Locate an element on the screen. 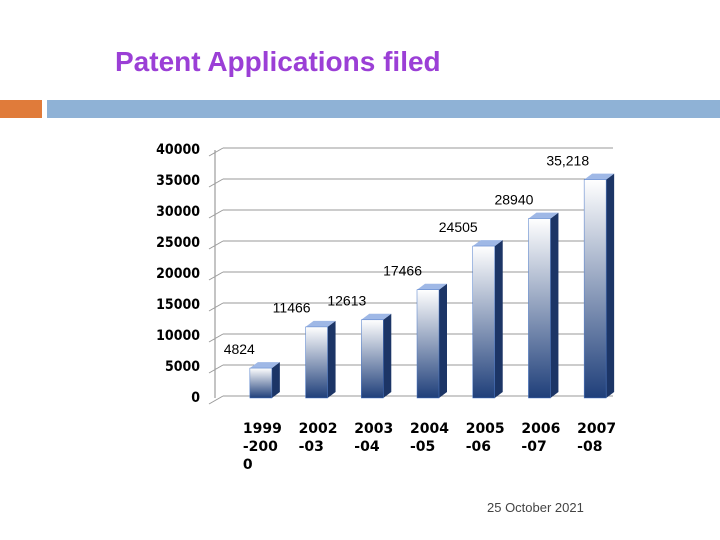 This screenshot has height=540, width=720. value-label: 12613 is located at coordinates (346, 301).